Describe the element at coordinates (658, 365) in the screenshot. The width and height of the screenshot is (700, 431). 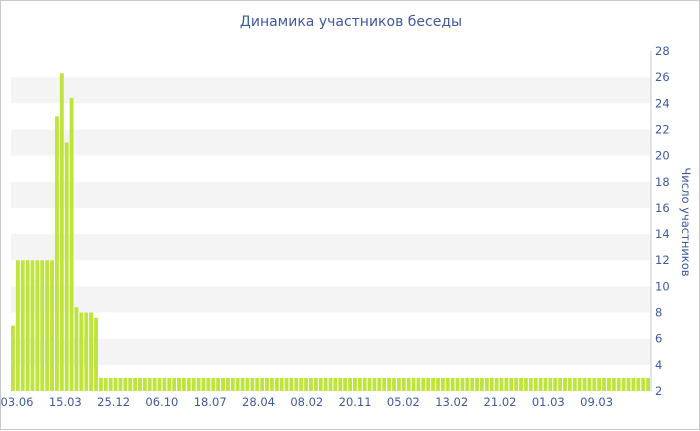
I see `y-tick-label: 4` at that location.